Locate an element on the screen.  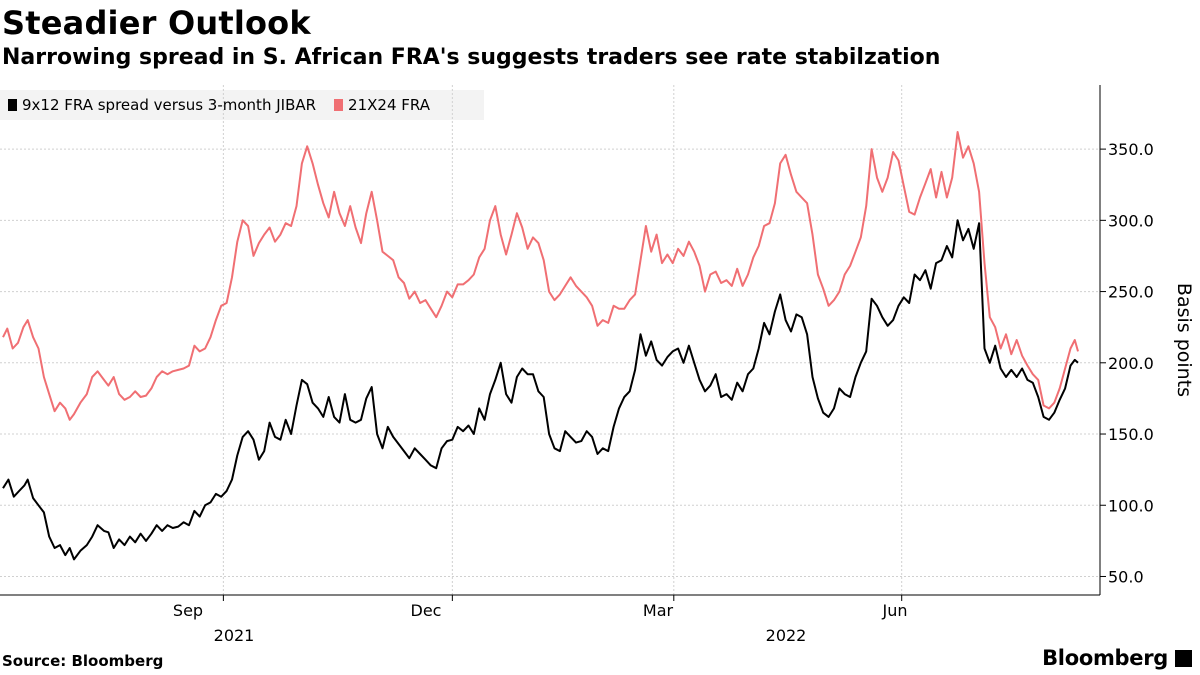
bloomberg-icon is located at coordinates (1183, 658).